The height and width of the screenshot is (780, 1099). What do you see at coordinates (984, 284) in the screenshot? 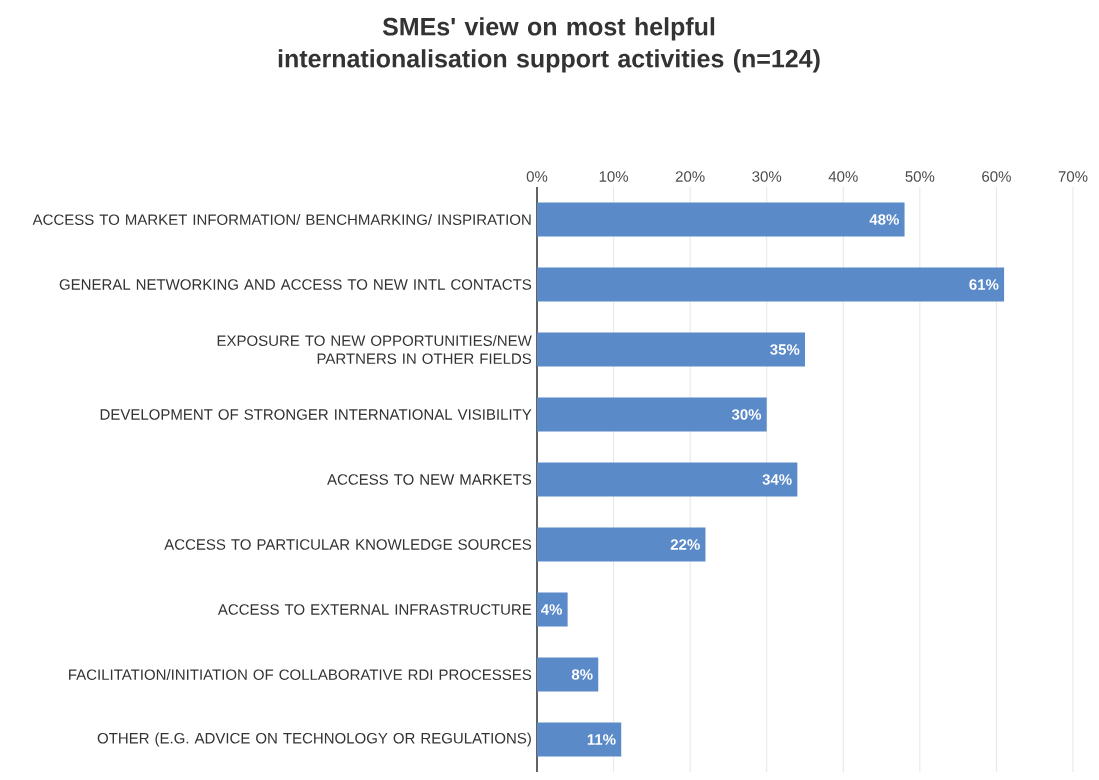
I see `data-label: 61%` at bounding box center [984, 284].